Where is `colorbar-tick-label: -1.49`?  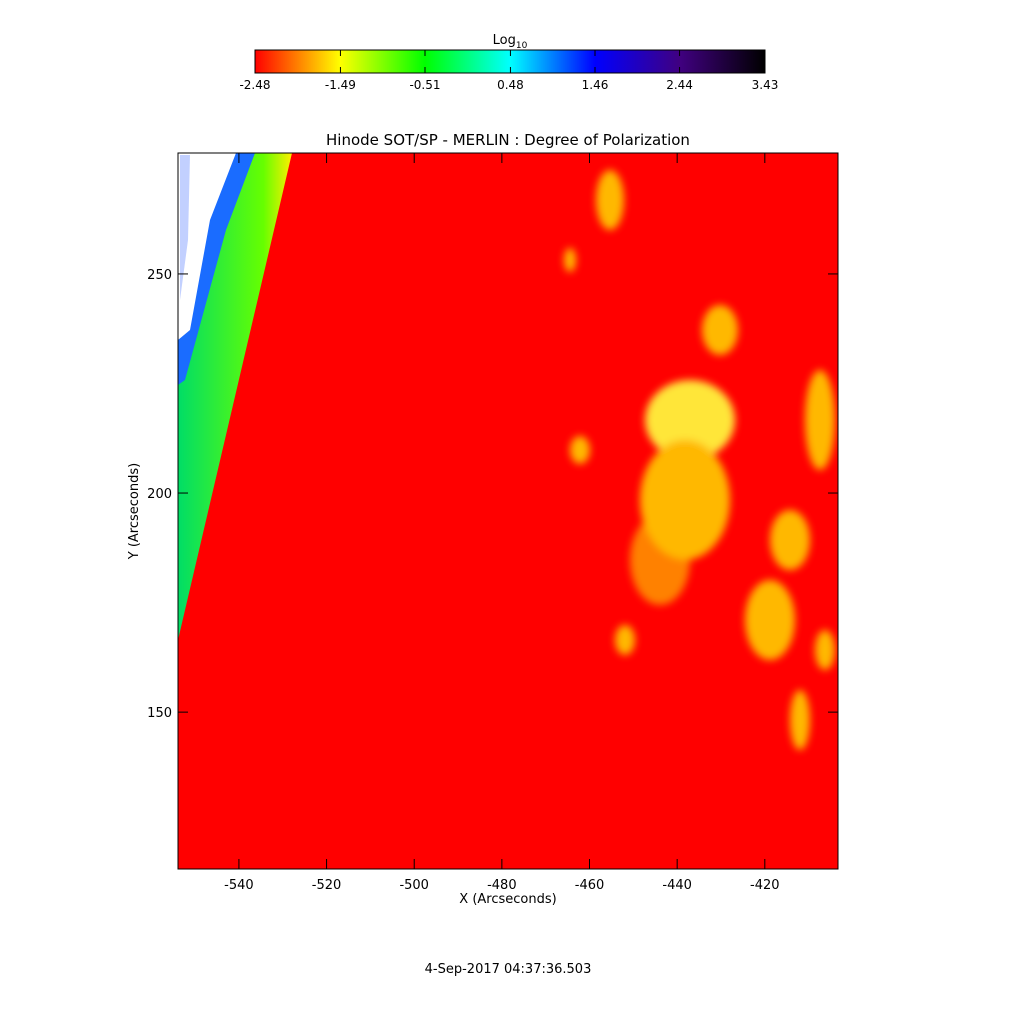
colorbar-tick-label: -1.49 is located at coordinates (340, 85).